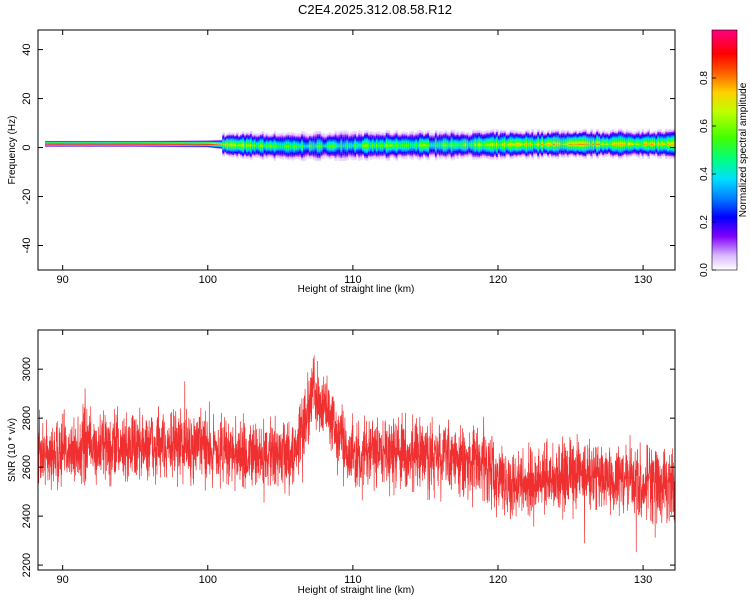  I want to click on spectrogram-ylabel: Frequency (Hz), so click(12, 150).